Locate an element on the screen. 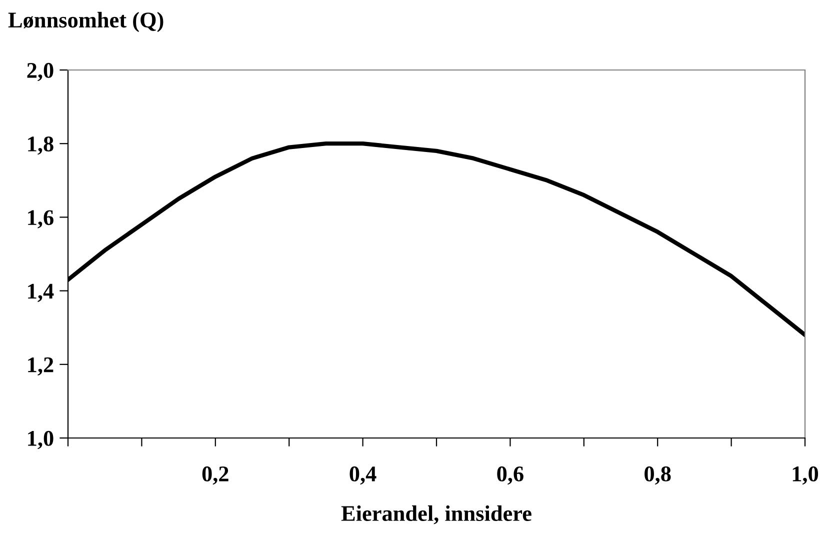  y-axis-title: Lønnsomhet (Q) is located at coordinates (86, 22).